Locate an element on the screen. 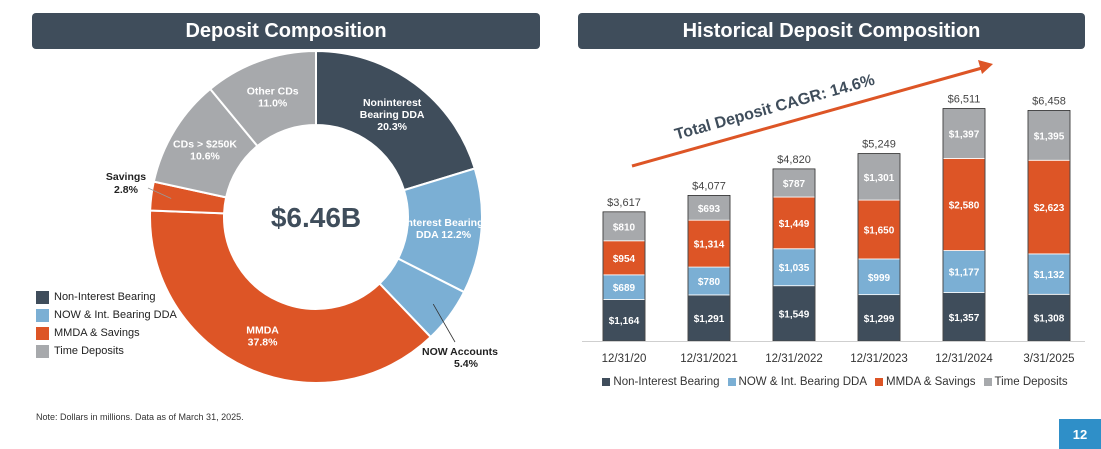 This screenshot has height=449, width=1101. bar-segment-label: $1,314 is located at coordinates (709, 245).